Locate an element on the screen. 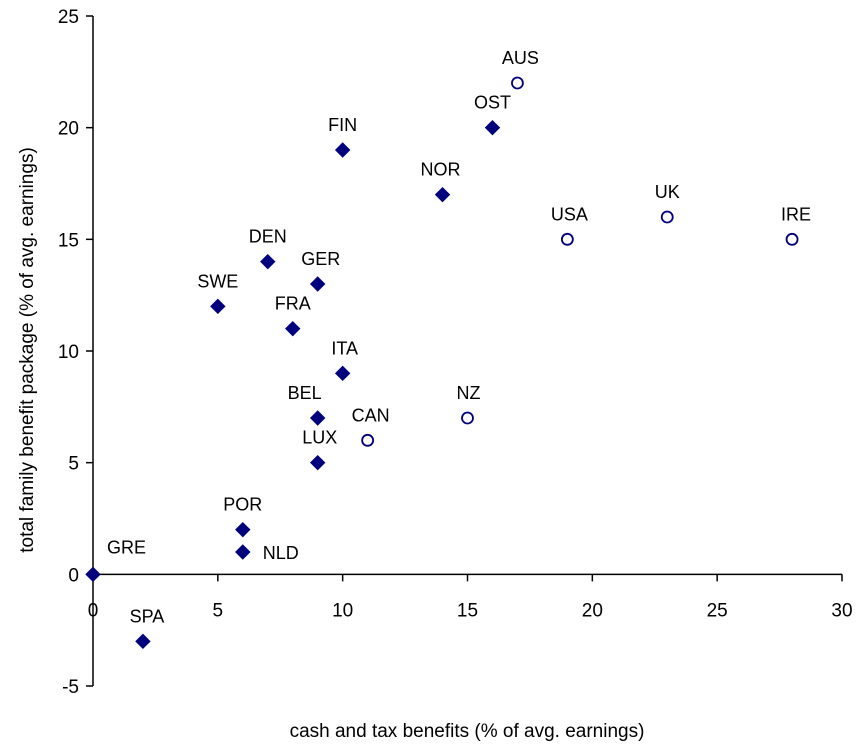  label-ger: GER is located at coordinates (320, 259).